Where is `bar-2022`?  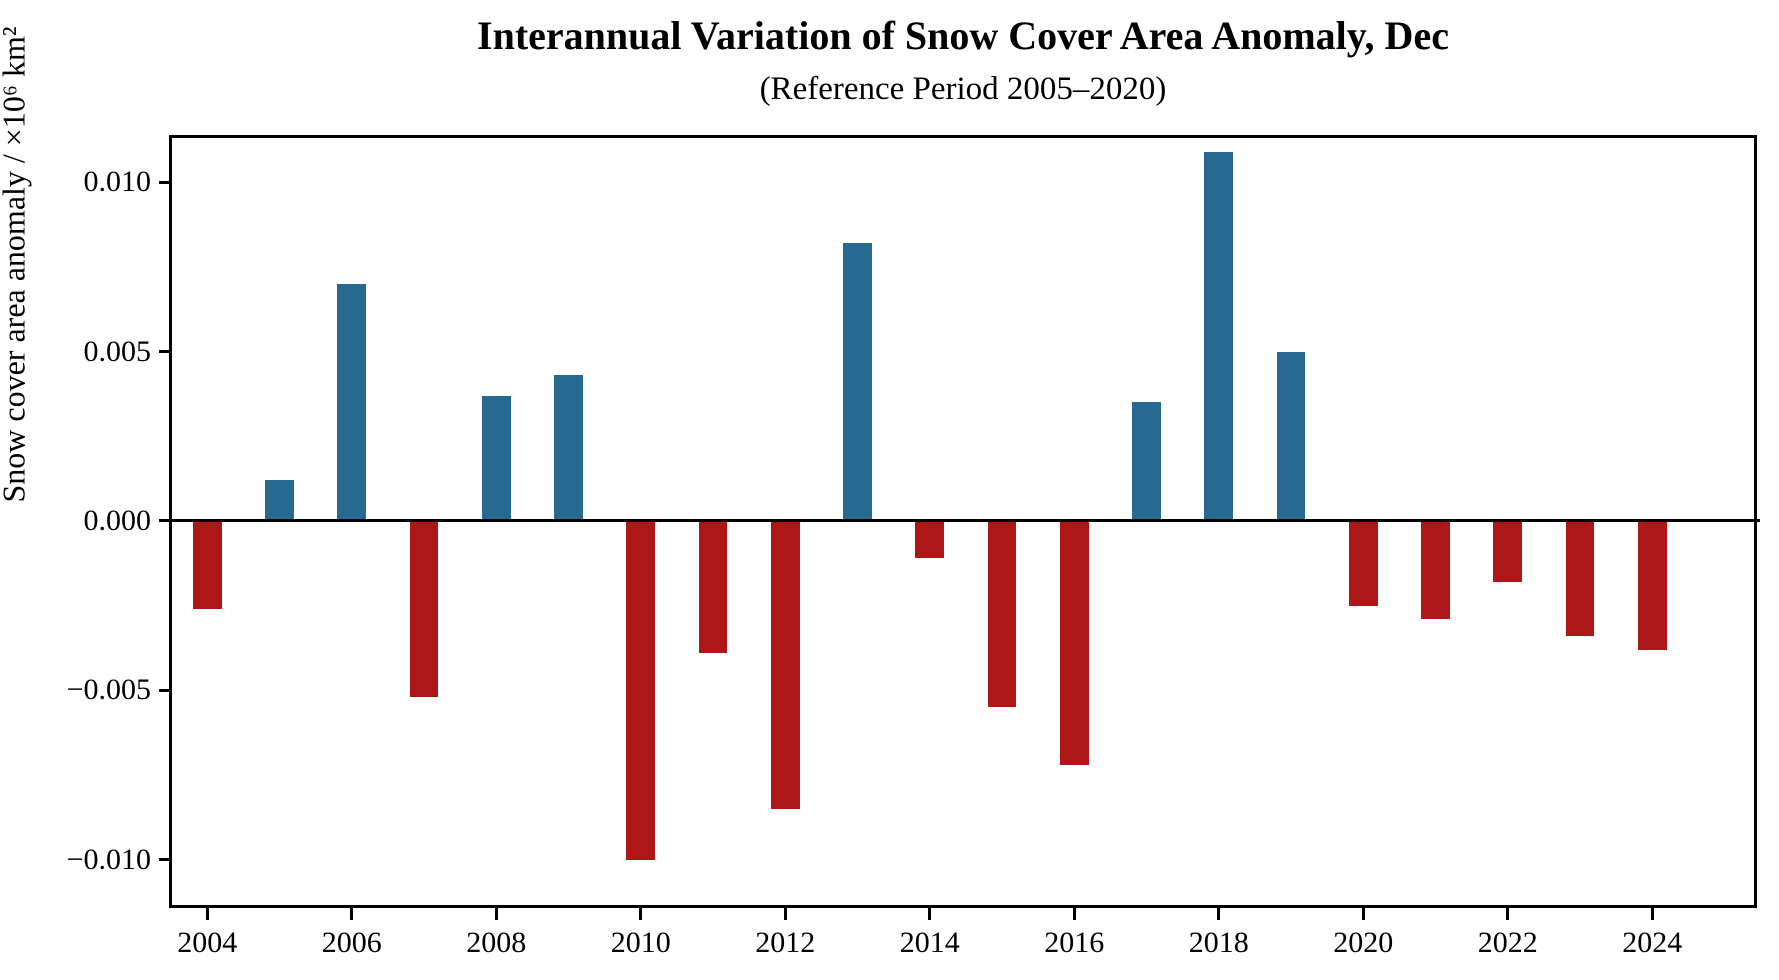 bar-2022 is located at coordinates (1508, 551).